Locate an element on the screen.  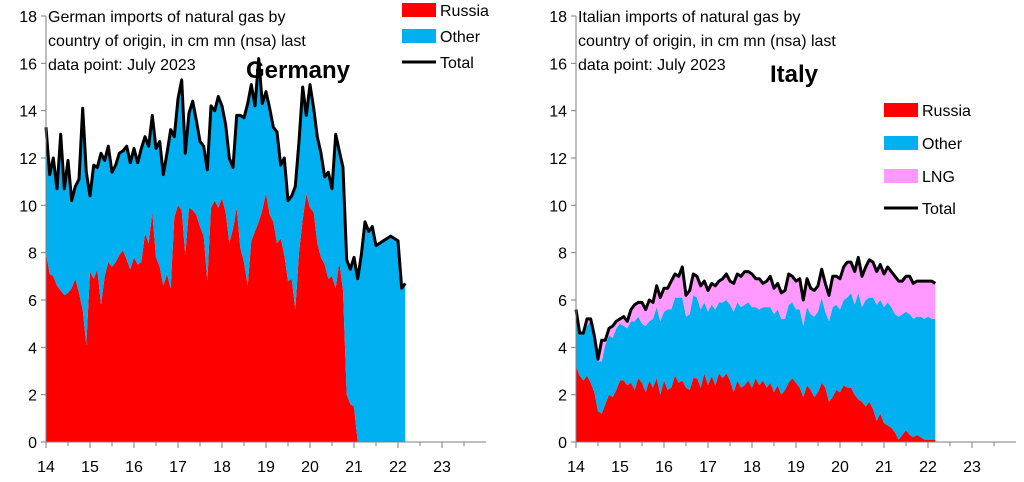
germany-y-tick-label: 2 is located at coordinates (32, 396).